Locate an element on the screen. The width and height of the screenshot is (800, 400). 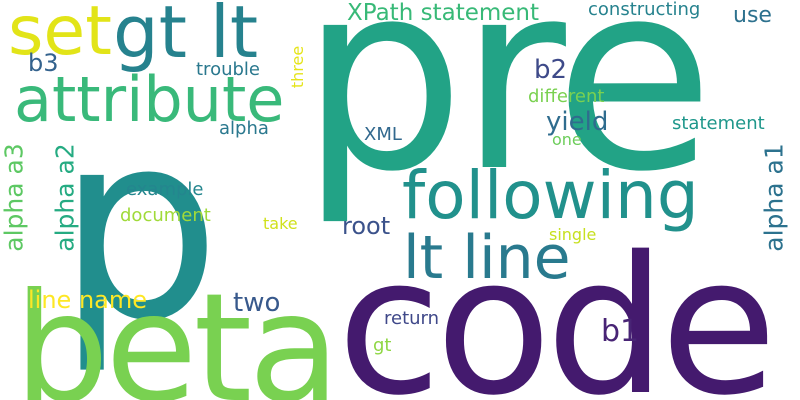
word-use: use is located at coordinates (752, 15).